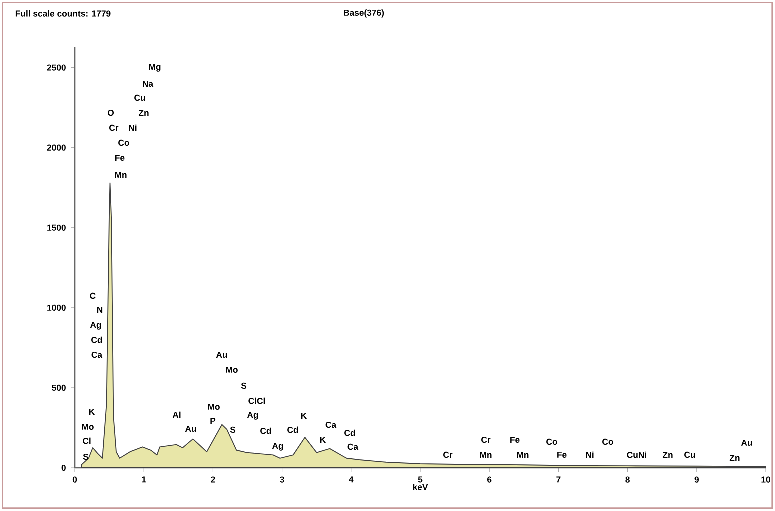 This screenshot has height=511, width=775. What do you see at coordinates (59, 388) in the screenshot?
I see `y-tick-label: 500` at bounding box center [59, 388].